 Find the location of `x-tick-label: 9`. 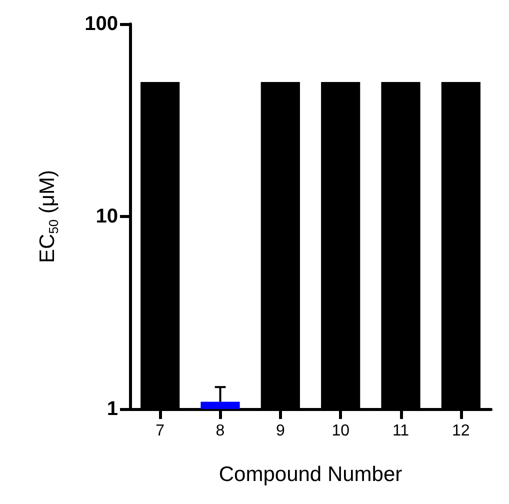

x-tick-label: 9 is located at coordinates (280, 431).